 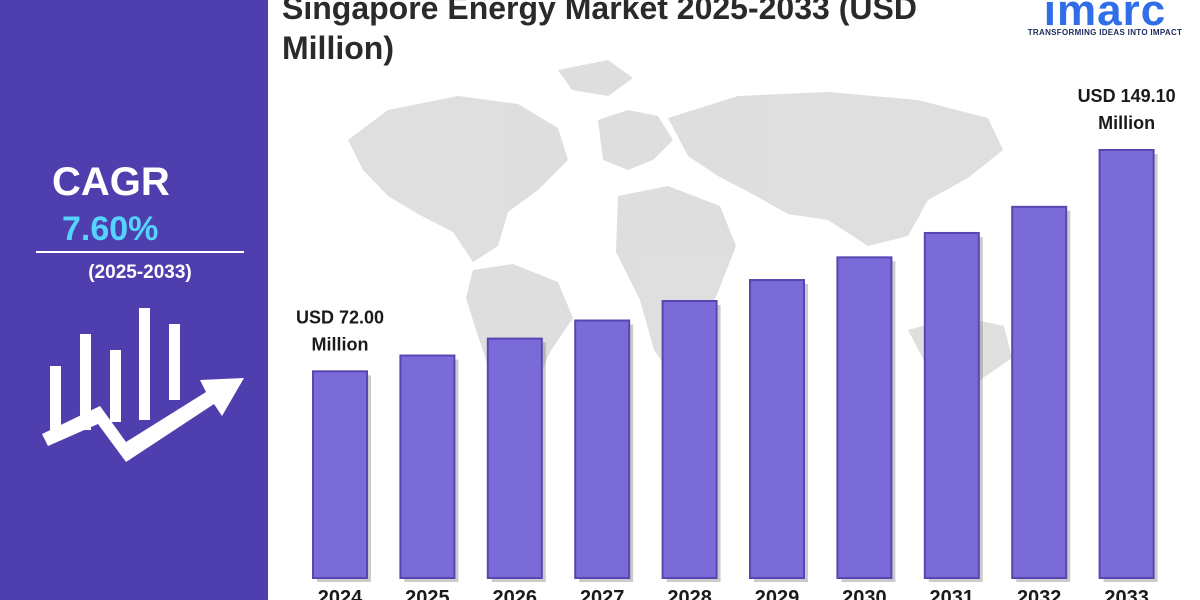 I want to click on logo-tagline: TRANSFORMING IDEAS INTO IMPACT, so click(x=1105, y=32).